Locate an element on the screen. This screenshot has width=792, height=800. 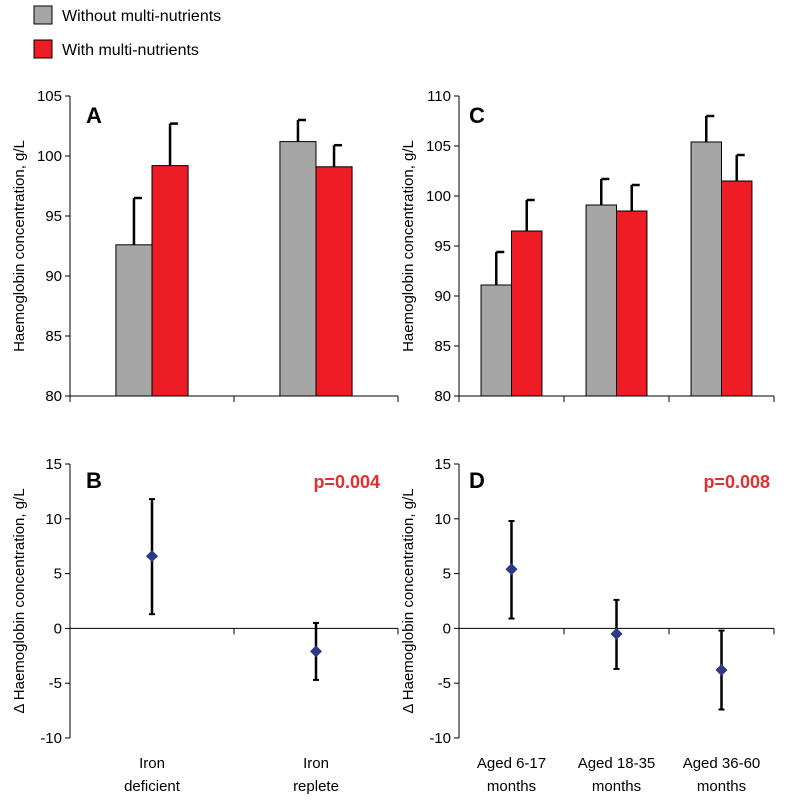
x-category-label: Aged 6-17 is located at coordinates (511, 763).